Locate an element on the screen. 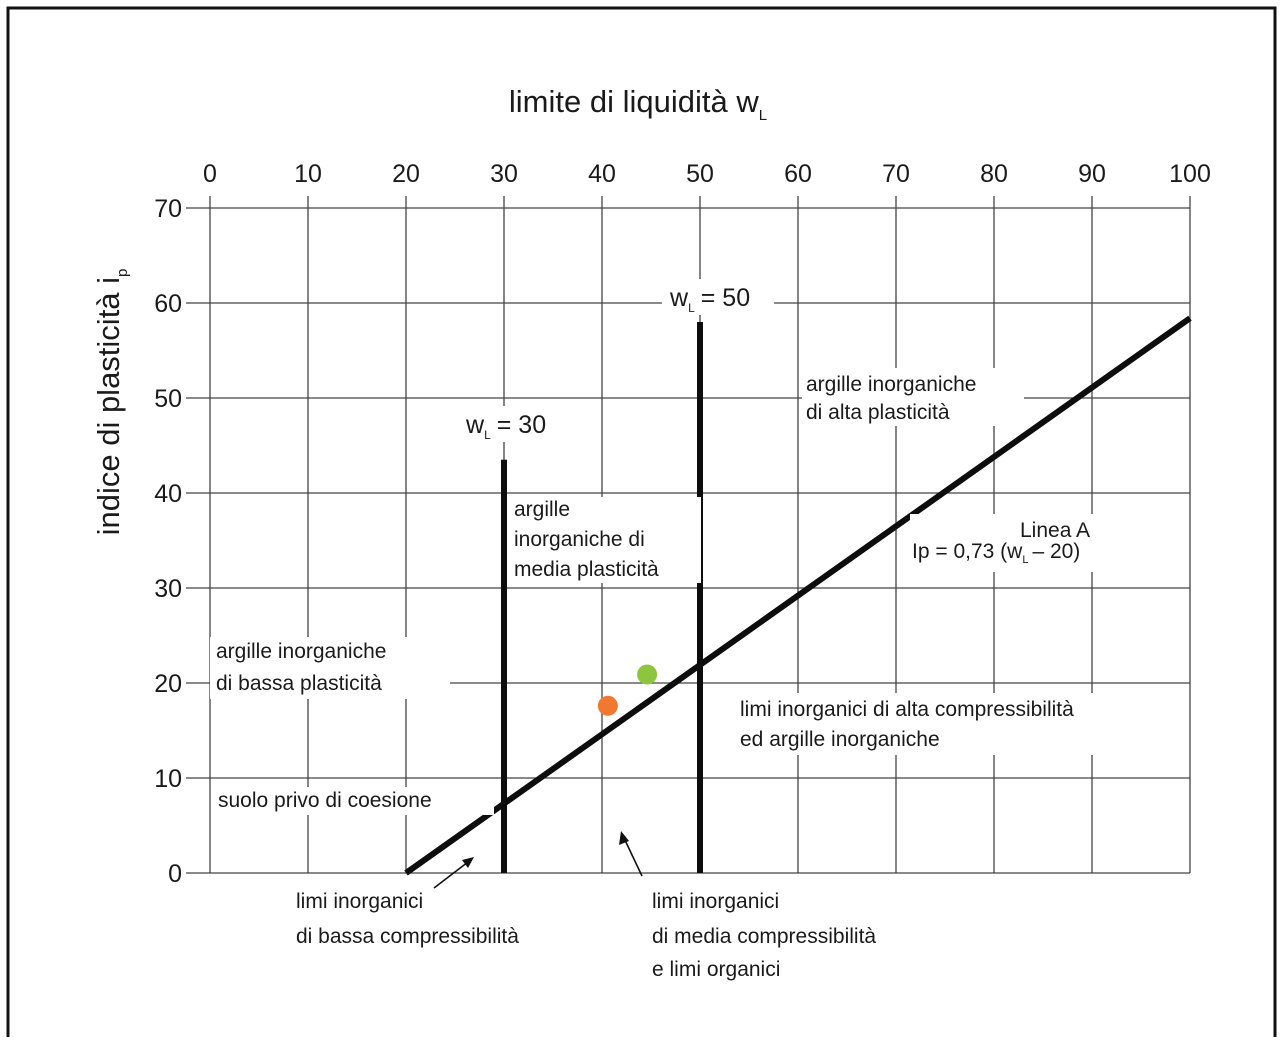  y-tick-label: 30 is located at coordinates (168, 589).